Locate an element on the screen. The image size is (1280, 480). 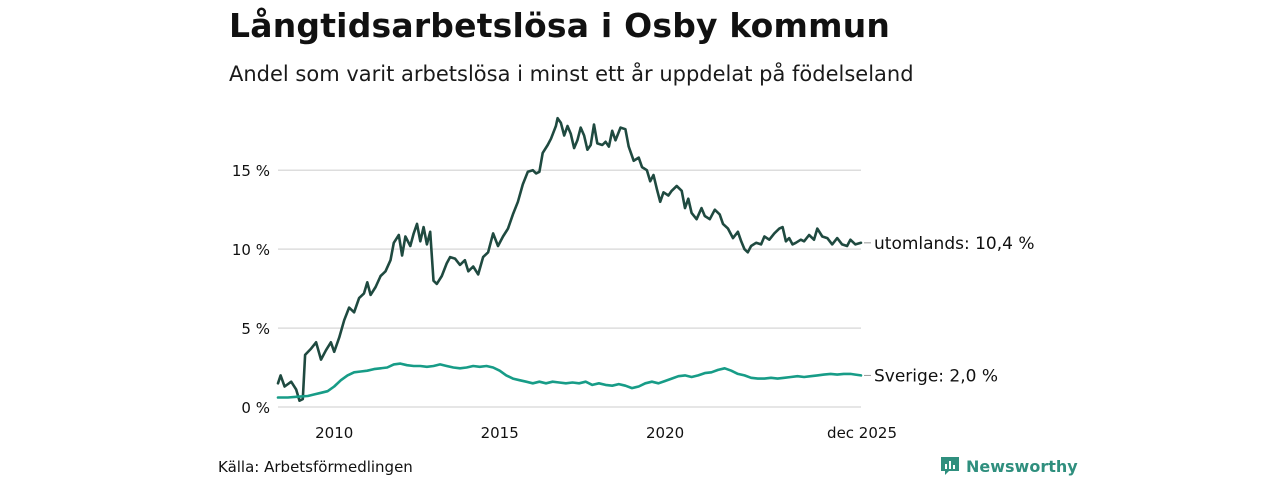
newsworthy-logo-icon is located at coordinates (950, 466).